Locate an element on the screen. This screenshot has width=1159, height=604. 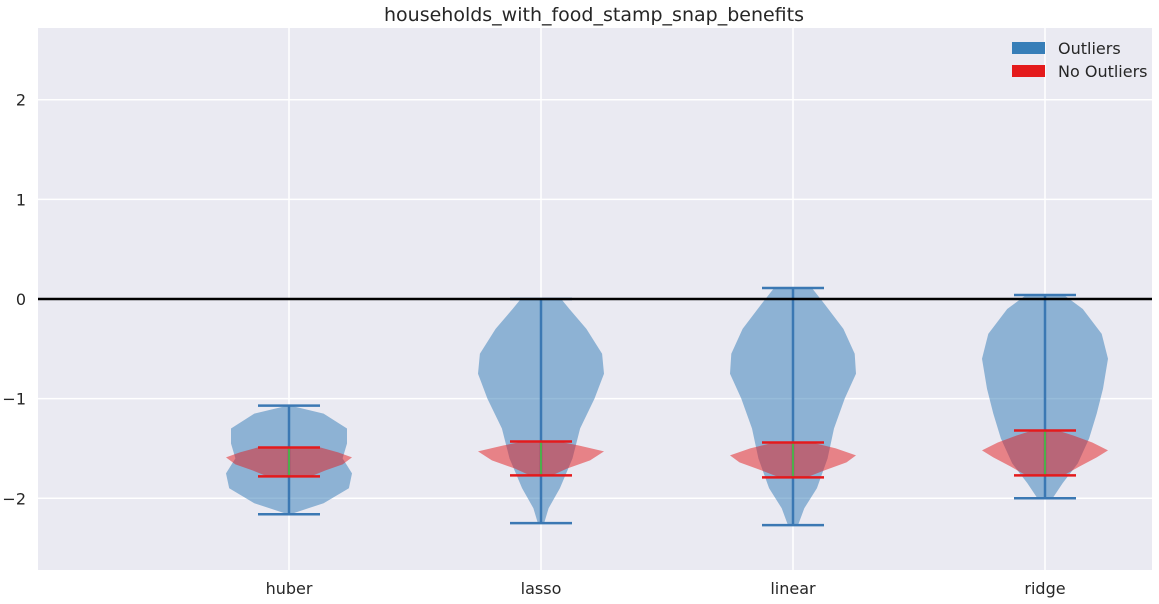
y-tick-label: −2 is located at coordinates (14, 498).